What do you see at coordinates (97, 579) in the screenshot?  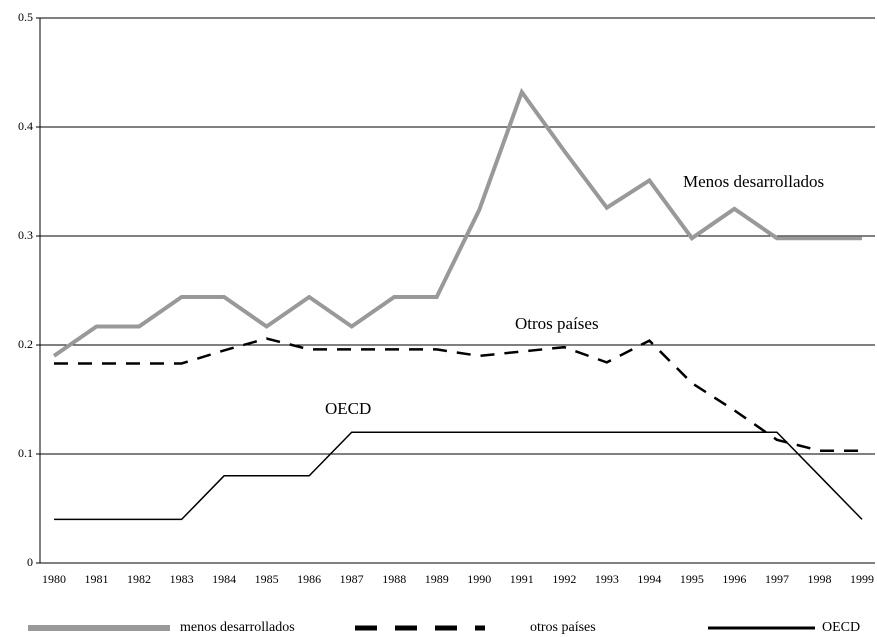 I see `x-tick-label: 1981` at bounding box center [97, 579].